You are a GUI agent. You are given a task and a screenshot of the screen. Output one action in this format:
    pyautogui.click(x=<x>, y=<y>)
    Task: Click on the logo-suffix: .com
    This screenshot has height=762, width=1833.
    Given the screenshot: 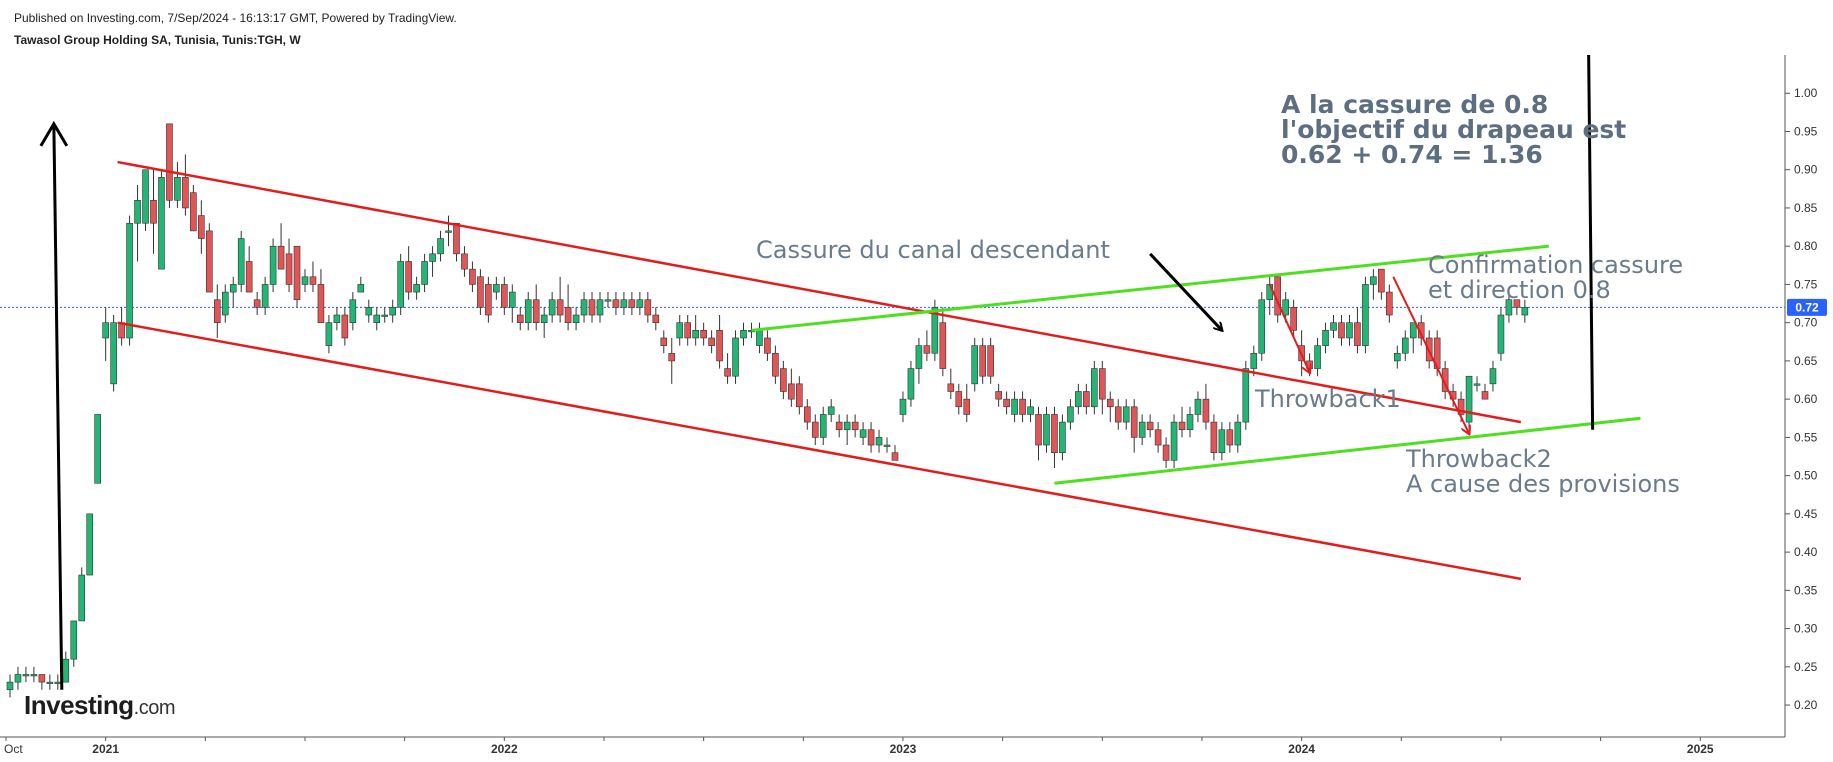 What is the action you would take?
    pyautogui.click(x=154, y=708)
    